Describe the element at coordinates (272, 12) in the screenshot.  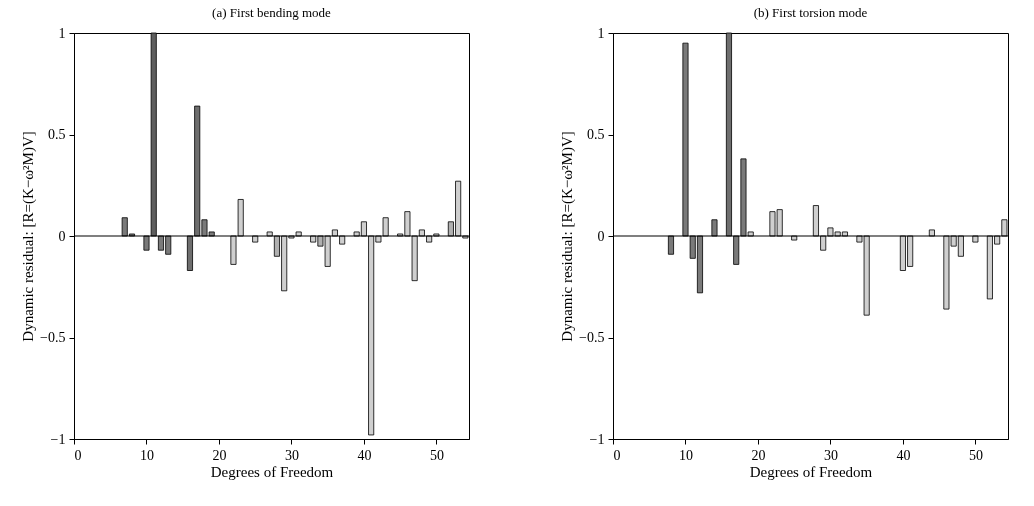
I see `chart-title: (a) First bending mode` at that location.